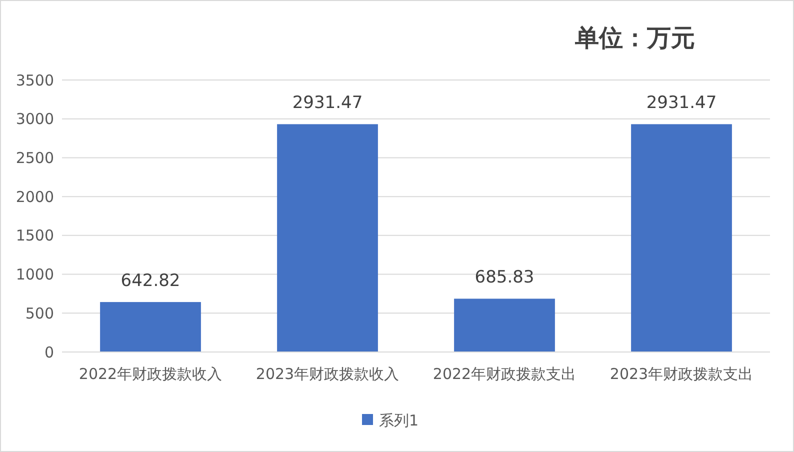  What do you see at coordinates (39, 313) in the screenshot?
I see `y-tick-label: 500` at bounding box center [39, 313].